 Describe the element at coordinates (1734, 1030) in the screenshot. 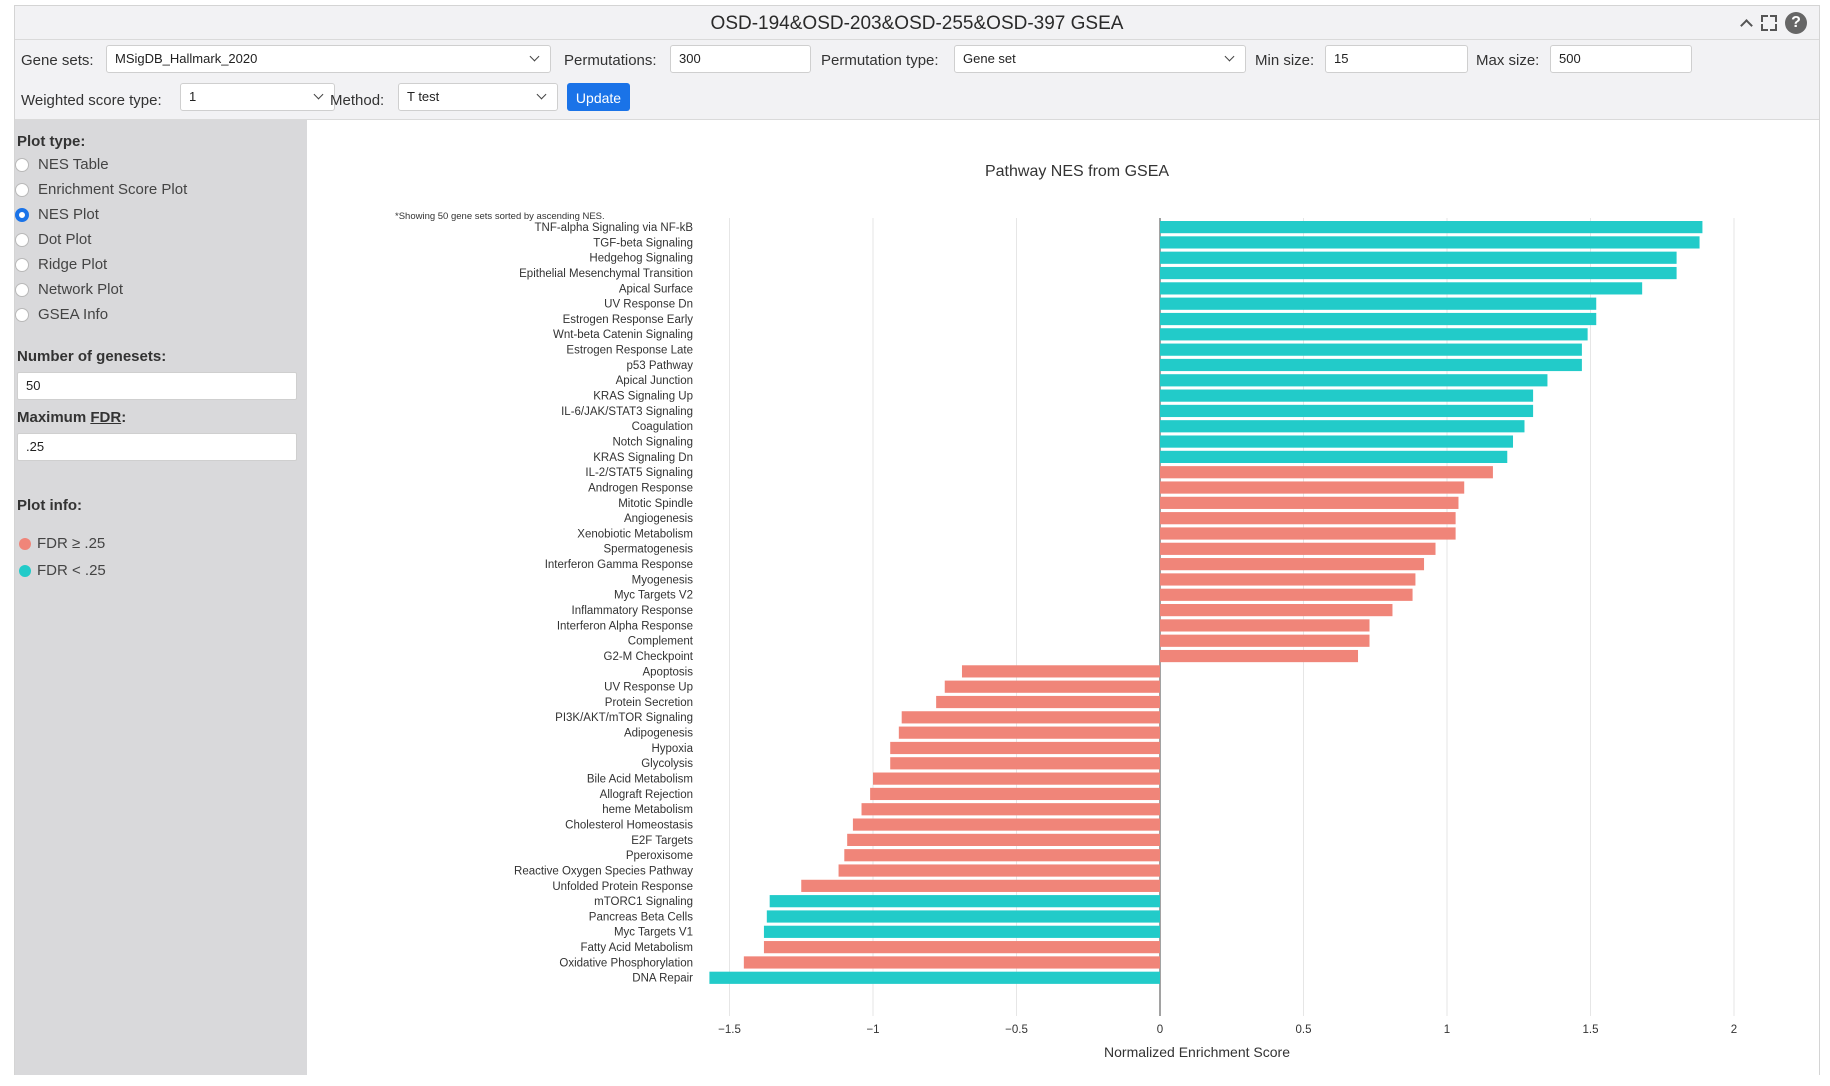

I see `x-tick-label: 2` at that location.